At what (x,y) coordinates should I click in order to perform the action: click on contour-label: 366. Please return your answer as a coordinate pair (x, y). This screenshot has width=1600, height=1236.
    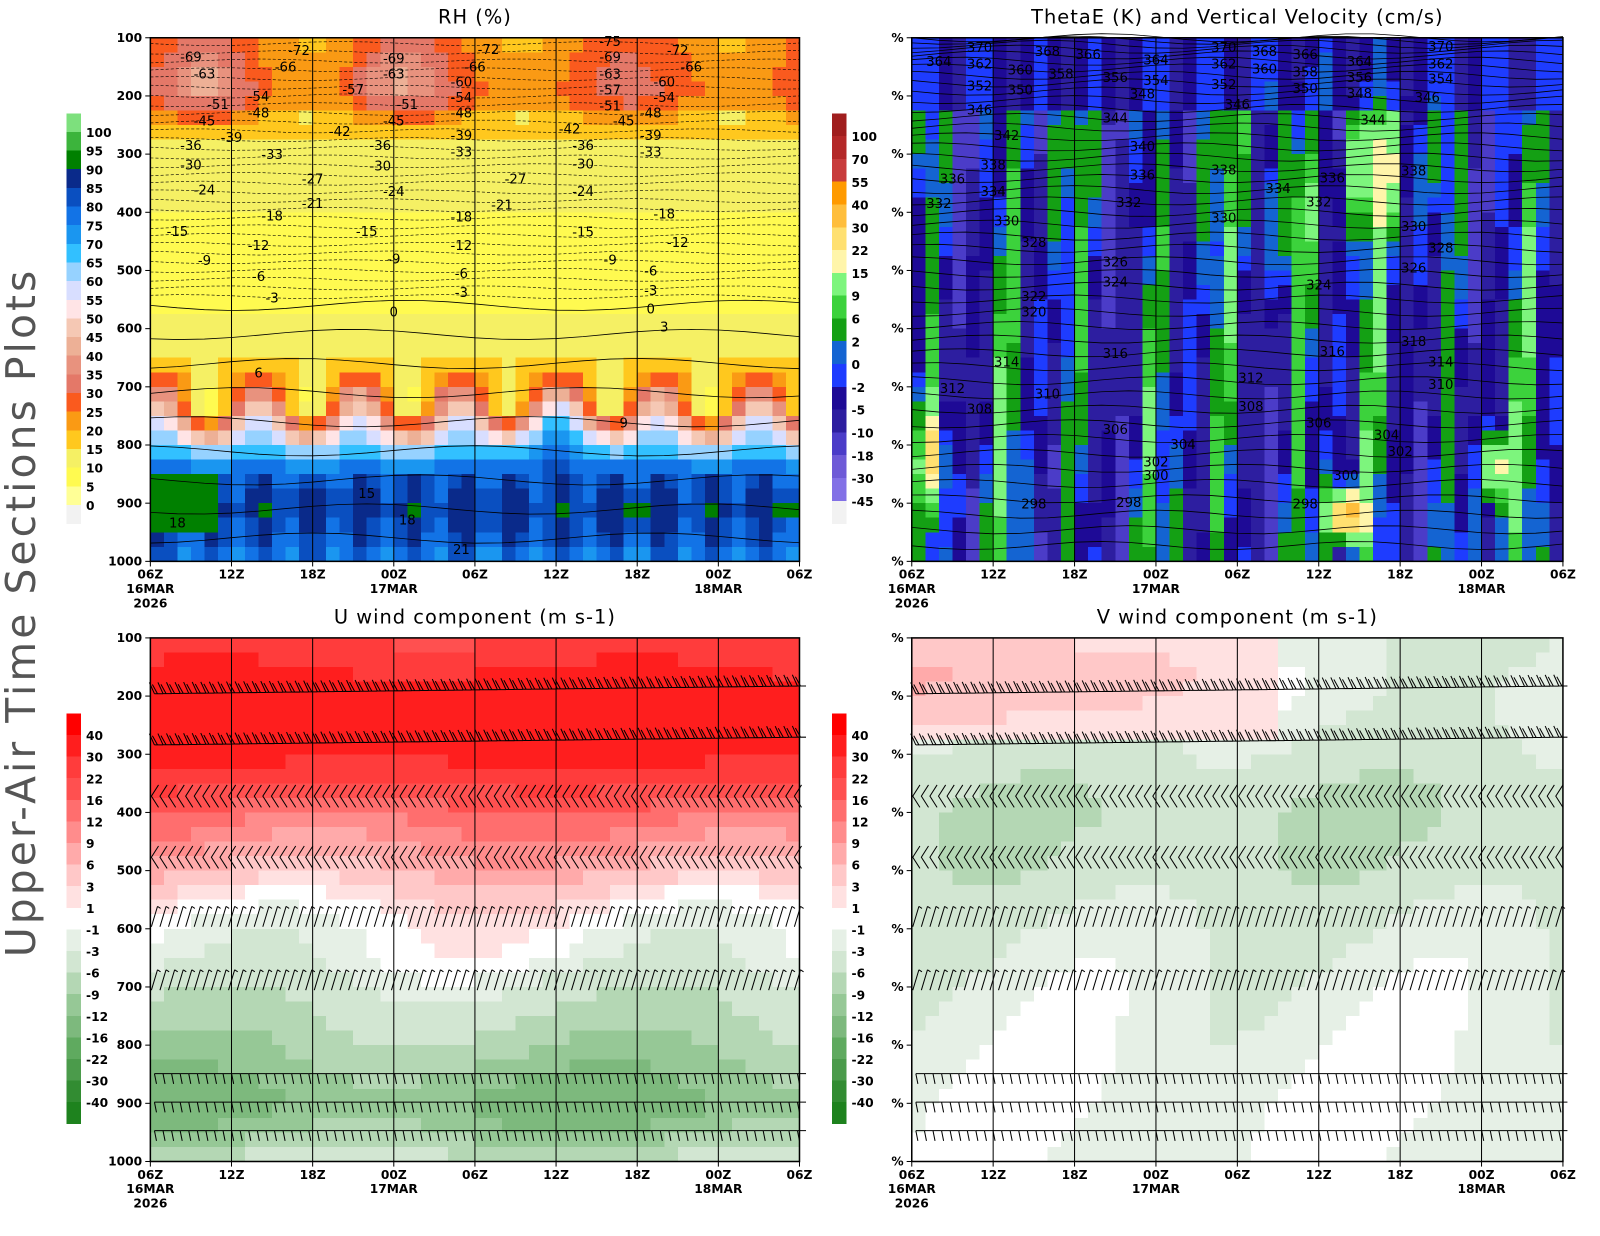
    Looking at the image, I should click on (1087, 55).